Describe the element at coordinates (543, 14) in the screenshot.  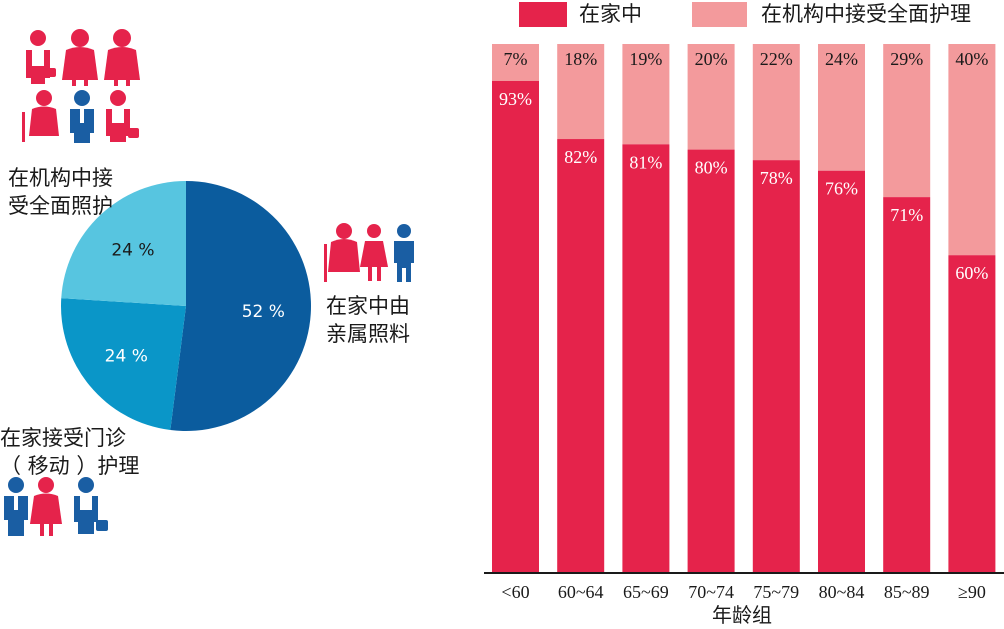
I see `legend-swatch-home` at that location.